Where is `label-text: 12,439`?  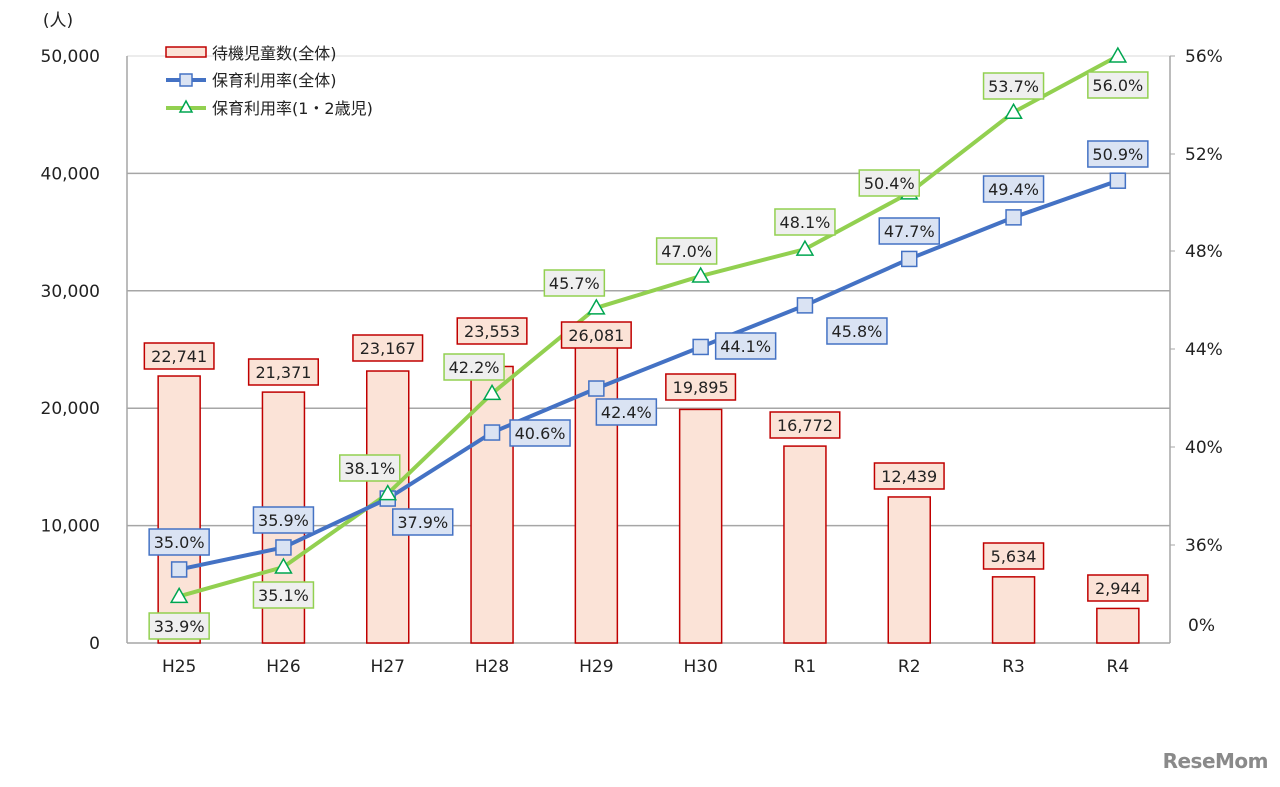 label-text: 12,439 is located at coordinates (909, 476).